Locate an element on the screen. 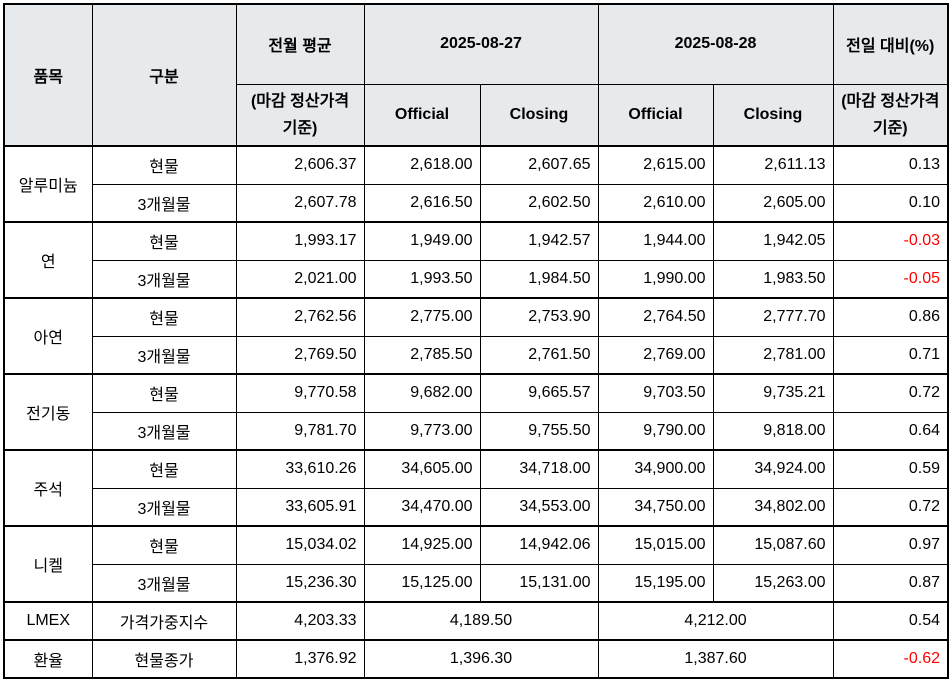 The width and height of the screenshot is (952, 681). header-prev-avg-note: (마감 정산가격 기준) is located at coordinates (300, 115).